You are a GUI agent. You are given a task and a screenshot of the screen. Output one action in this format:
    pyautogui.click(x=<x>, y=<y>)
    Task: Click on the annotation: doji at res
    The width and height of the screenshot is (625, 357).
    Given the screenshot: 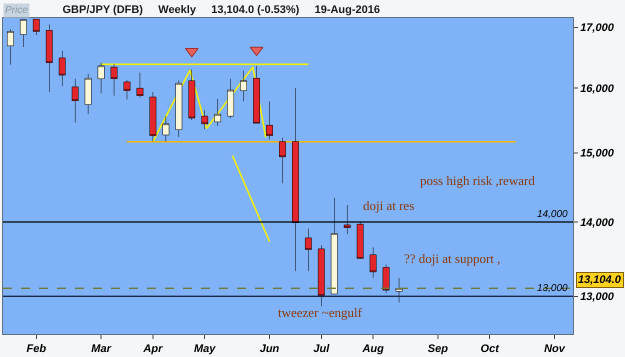 What is the action you would take?
    pyautogui.click(x=388, y=205)
    